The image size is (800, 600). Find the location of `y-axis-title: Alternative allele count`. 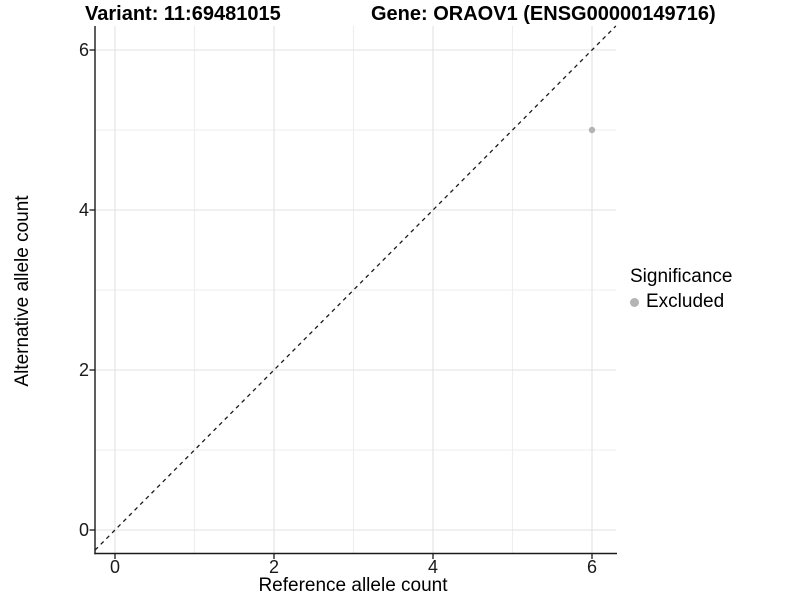

y-axis-title: Alternative allele count is located at coordinates (22, 291).